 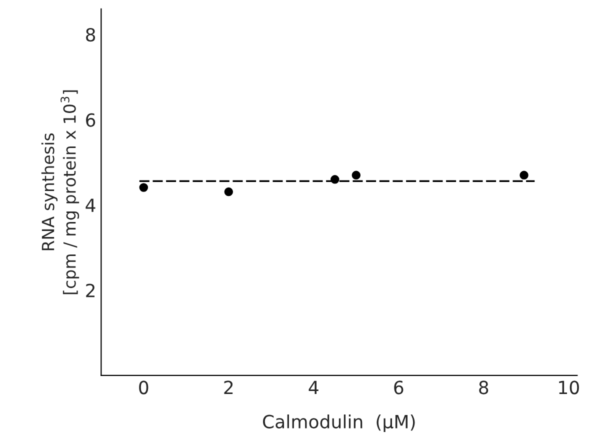 I want to click on x-tick-label: 10, so click(x=569, y=387).